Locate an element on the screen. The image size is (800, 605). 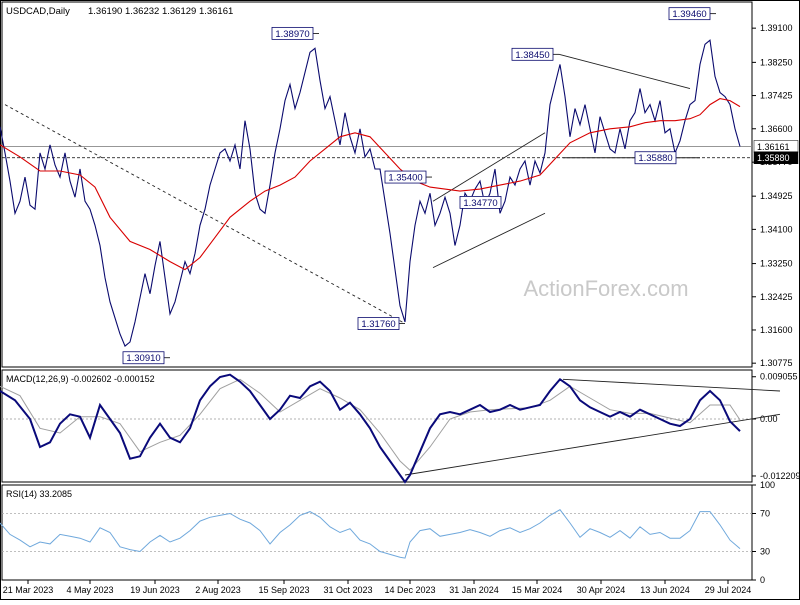
y-tick-label: 1.33250 is located at coordinates (776, 264).